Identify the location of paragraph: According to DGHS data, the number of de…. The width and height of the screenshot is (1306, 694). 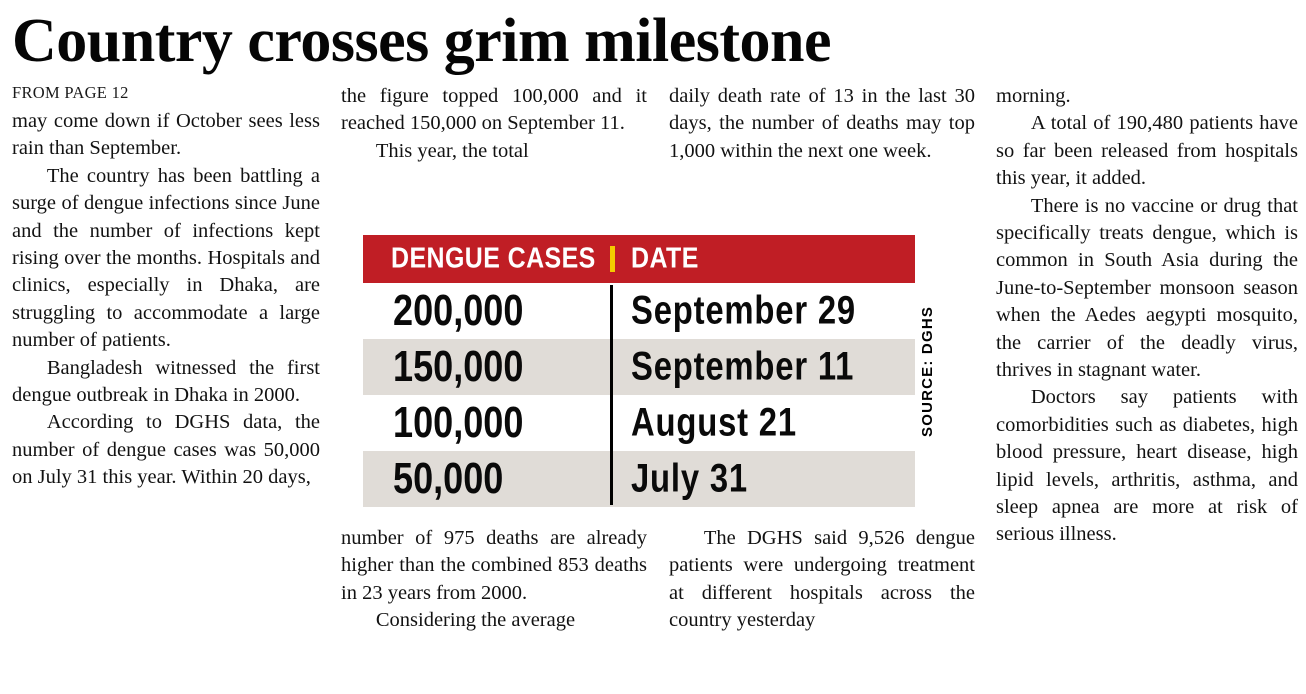
(166, 450).